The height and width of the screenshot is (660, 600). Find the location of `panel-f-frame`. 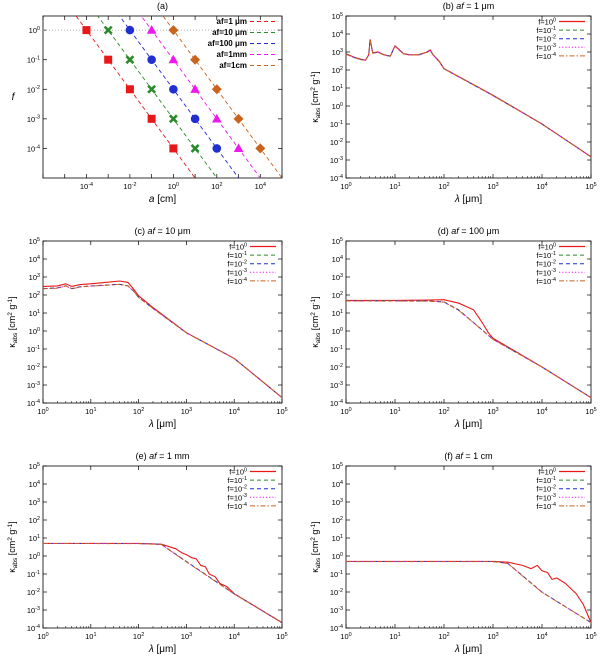

panel-f-frame is located at coordinates (468, 547).